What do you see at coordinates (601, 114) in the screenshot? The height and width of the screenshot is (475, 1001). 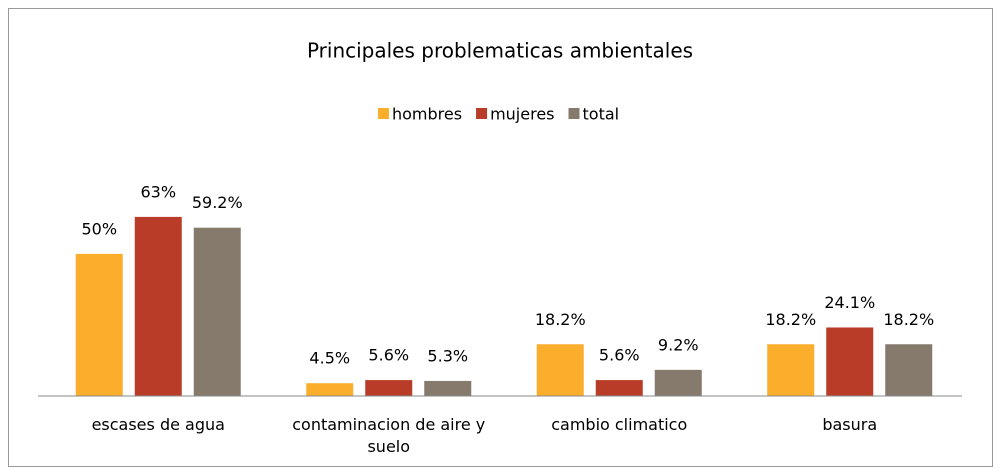 I see `legend-label: total` at bounding box center [601, 114].